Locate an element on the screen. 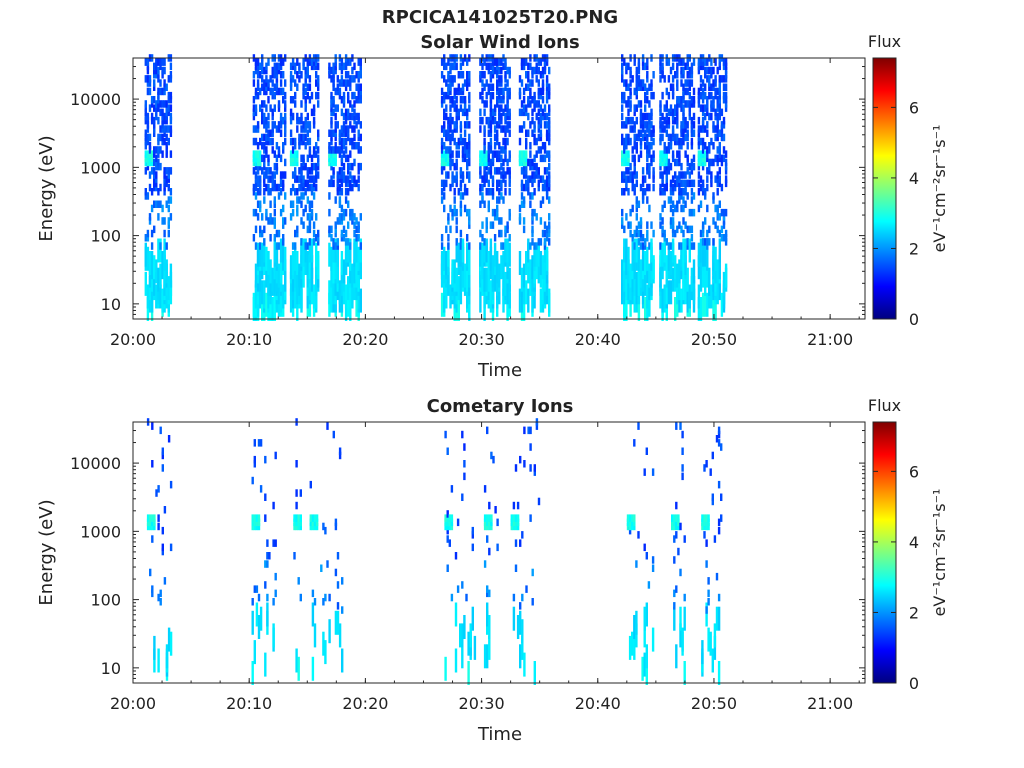 This screenshot has height=768, width=1024. figure-title: RPCICA141025T20.PNG is located at coordinates (500, 17).